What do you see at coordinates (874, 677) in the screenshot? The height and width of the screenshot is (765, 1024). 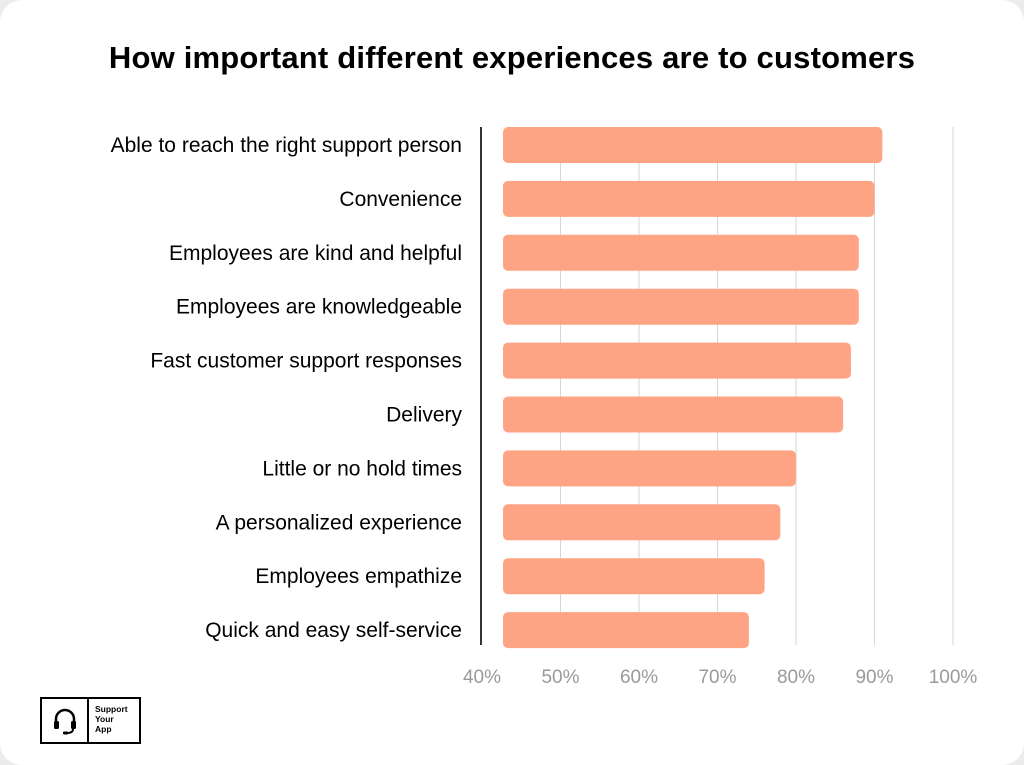 I see `x-tick-label: 90%` at bounding box center [874, 677].